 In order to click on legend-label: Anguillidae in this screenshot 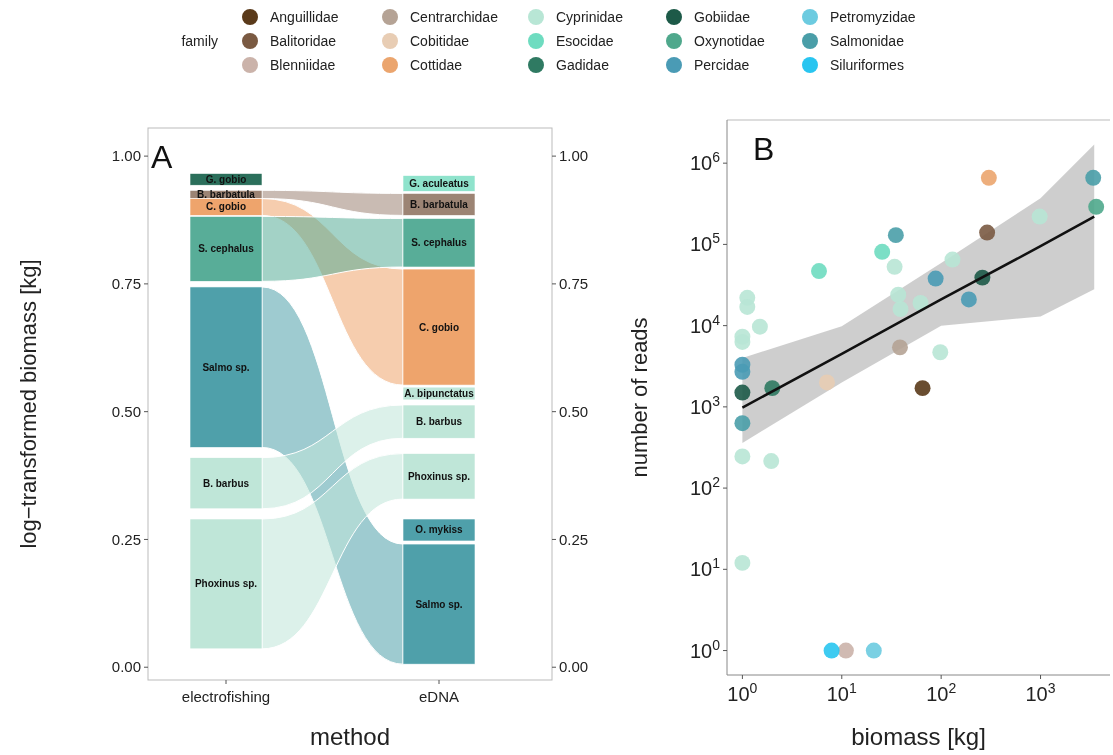, I will do `click(304, 16)`.